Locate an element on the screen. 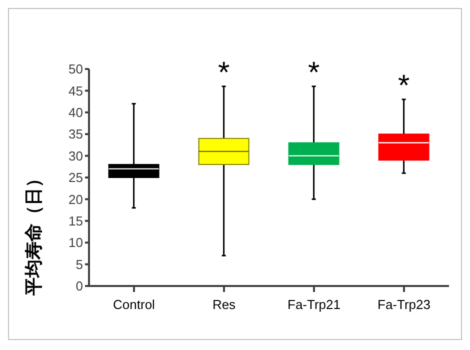 Image resolution: width=470 pixels, height=350 pixels. y-tick-label: 0 is located at coordinates (79, 286).